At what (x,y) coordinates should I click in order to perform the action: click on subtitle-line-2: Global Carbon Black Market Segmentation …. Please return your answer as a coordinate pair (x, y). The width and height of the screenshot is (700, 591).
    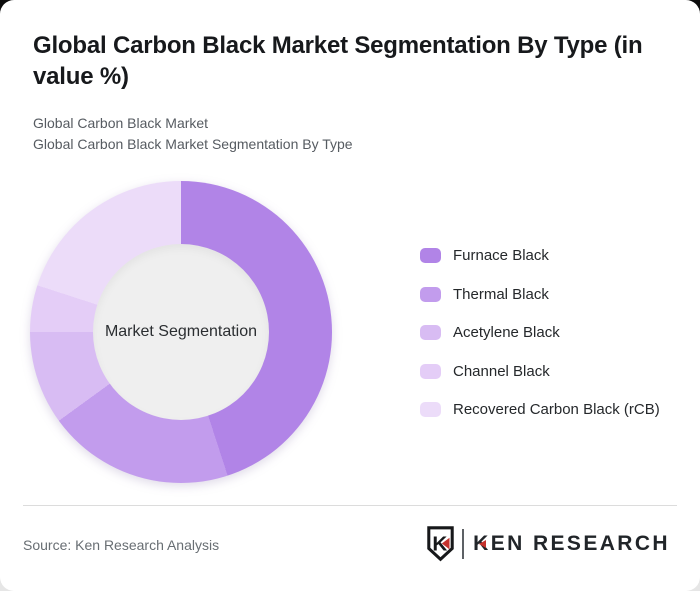
    Looking at the image, I should click on (193, 144).